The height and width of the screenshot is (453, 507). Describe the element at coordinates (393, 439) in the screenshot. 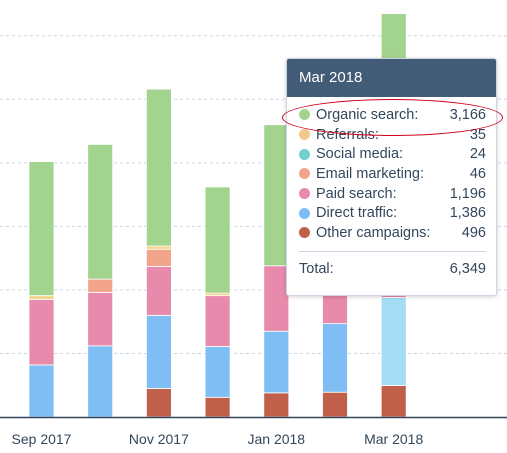

I see `x-tick-label: Mar 2018` at that location.